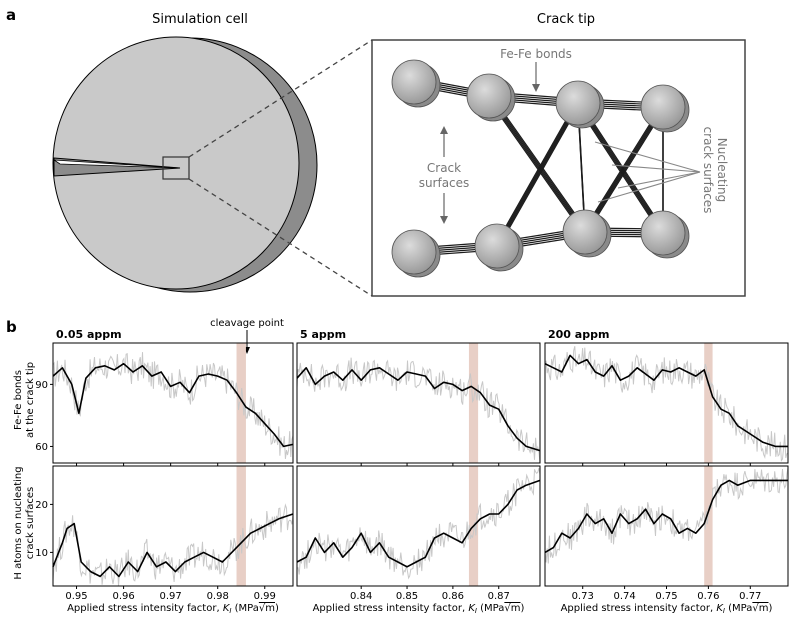 The image size is (792, 619). What do you see at coordinates (624, 596) in the screenshot?
I see `x-tick-label: 0.74` at bounding box center [624, 596].